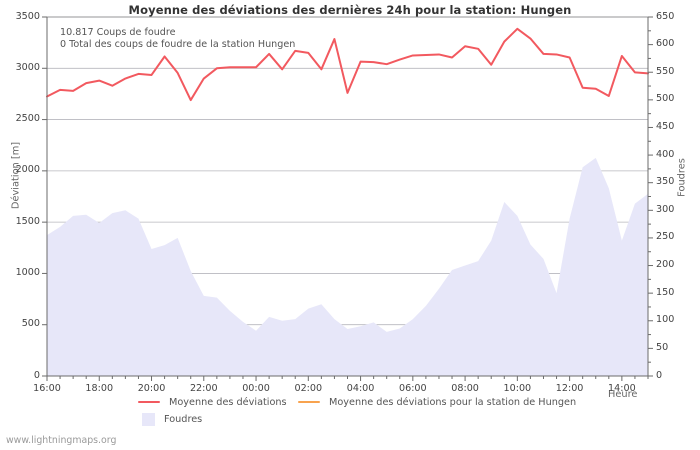  Describe the element at coordinates (360, 388) in the screenshot. I see `x-tick-label: 04:00` at that location.